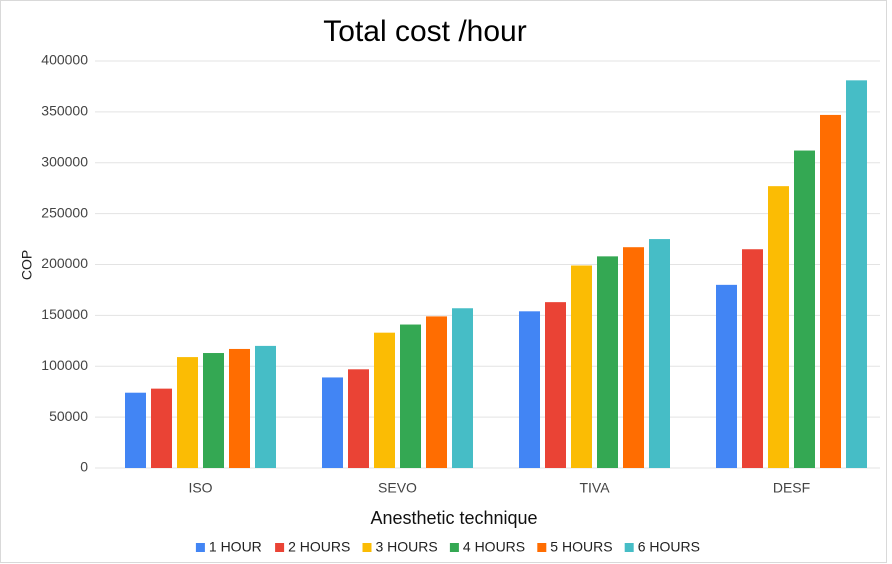 This screenshot has width=892, height=564. I want to click on legend-label: 3 HOURS, so click(407, 547).